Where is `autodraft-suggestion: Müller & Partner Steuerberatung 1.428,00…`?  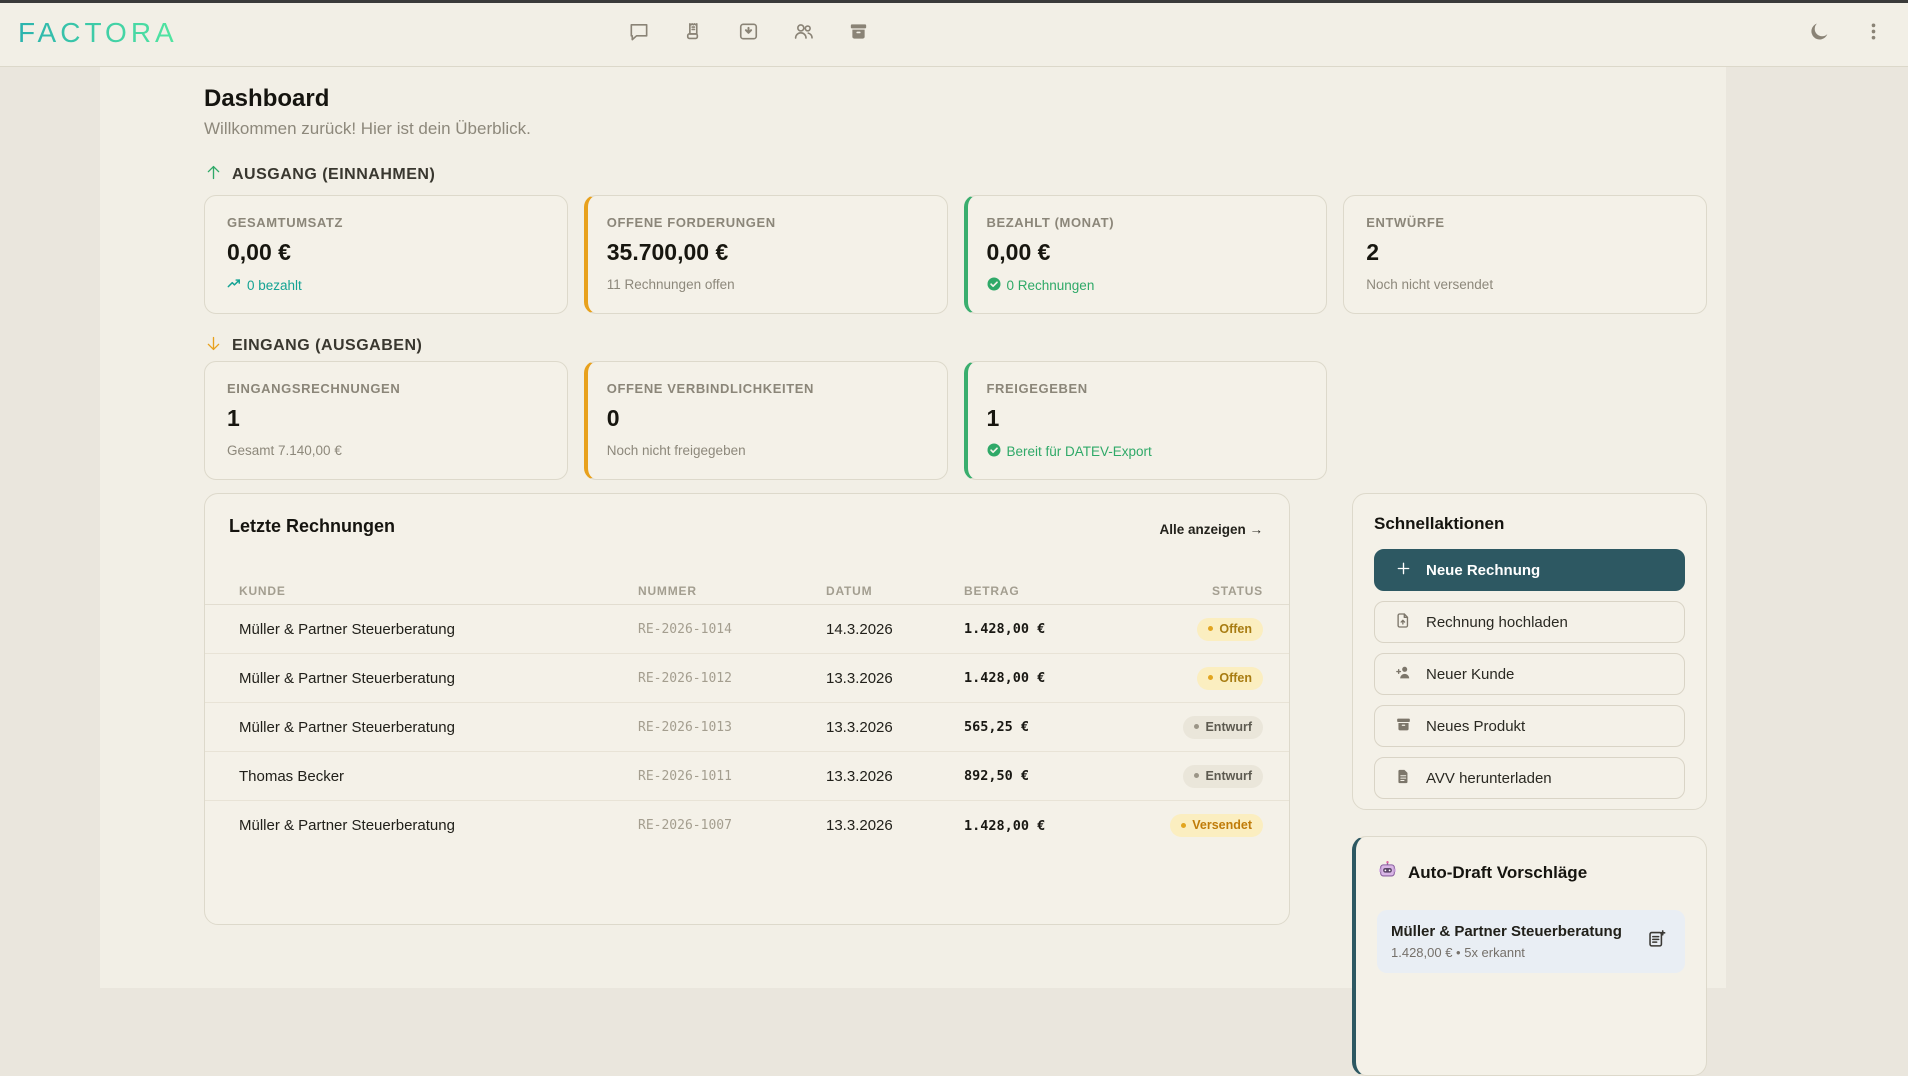 autodraft-suggestion: Müller & Partner Steuerberatung 1.428,00… is located at coordinates (1531, 941).